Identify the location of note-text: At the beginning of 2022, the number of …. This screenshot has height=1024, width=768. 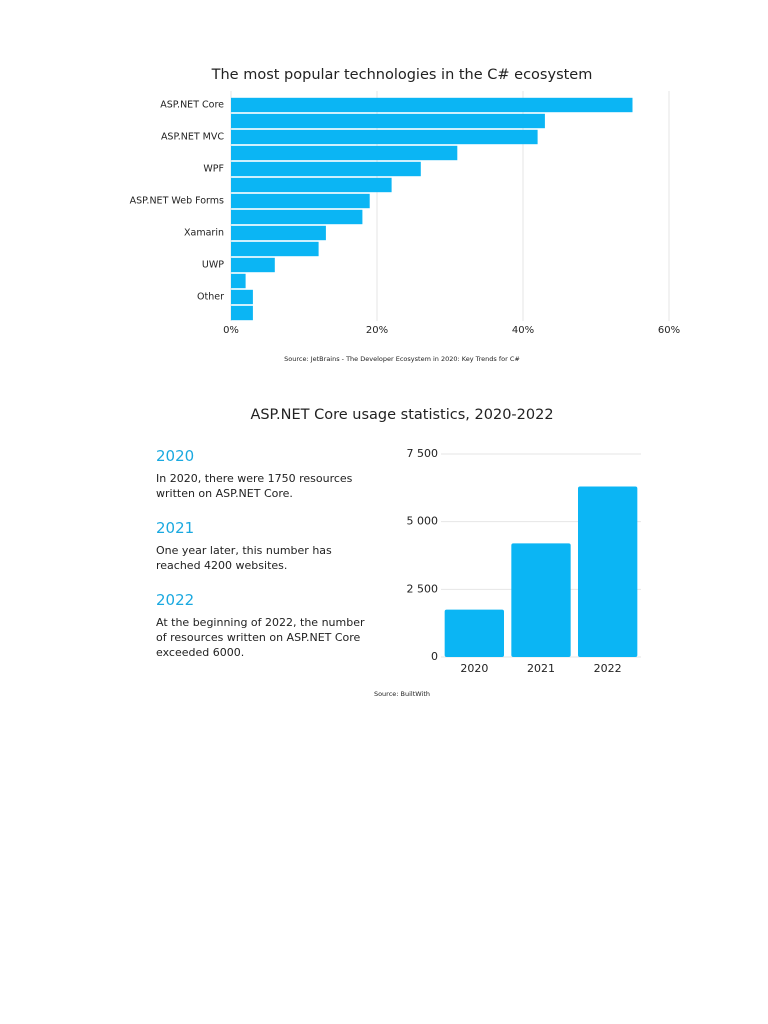
(260, 637).